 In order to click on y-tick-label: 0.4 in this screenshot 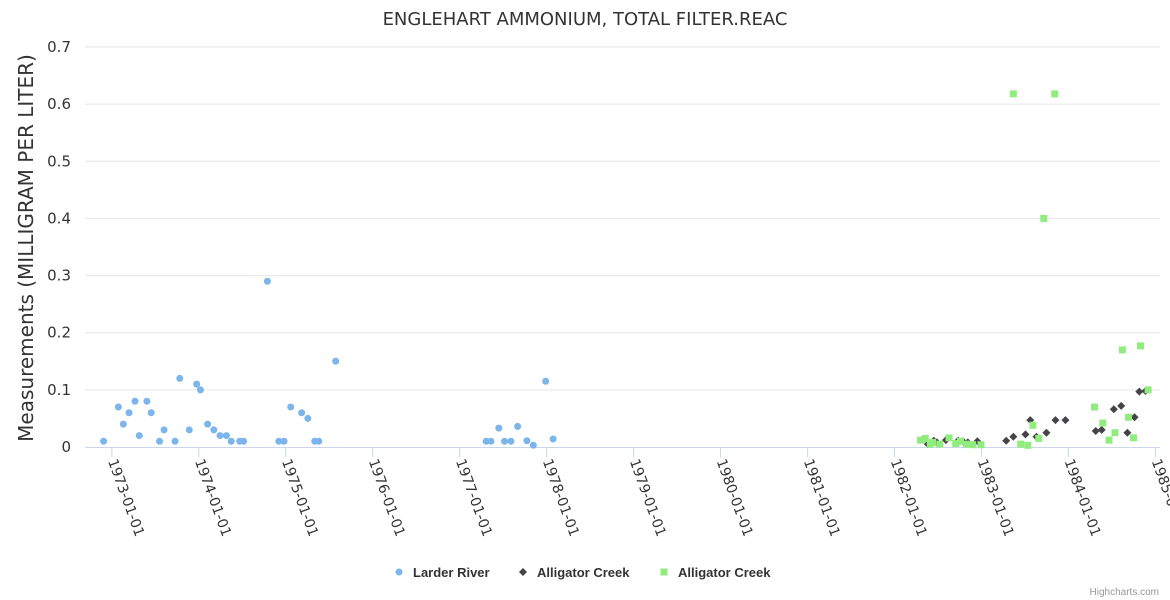, I will do `click(59, 218)`.